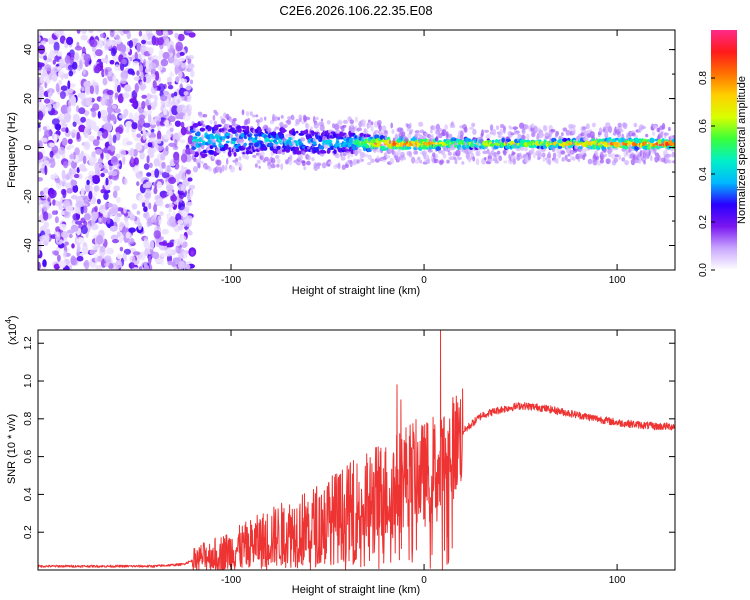 The height and width of the screenshot is (600, 750). Describe the element at coordinates (703, 270) in the screenshot. I see `tick-label: 0.0` at that location.